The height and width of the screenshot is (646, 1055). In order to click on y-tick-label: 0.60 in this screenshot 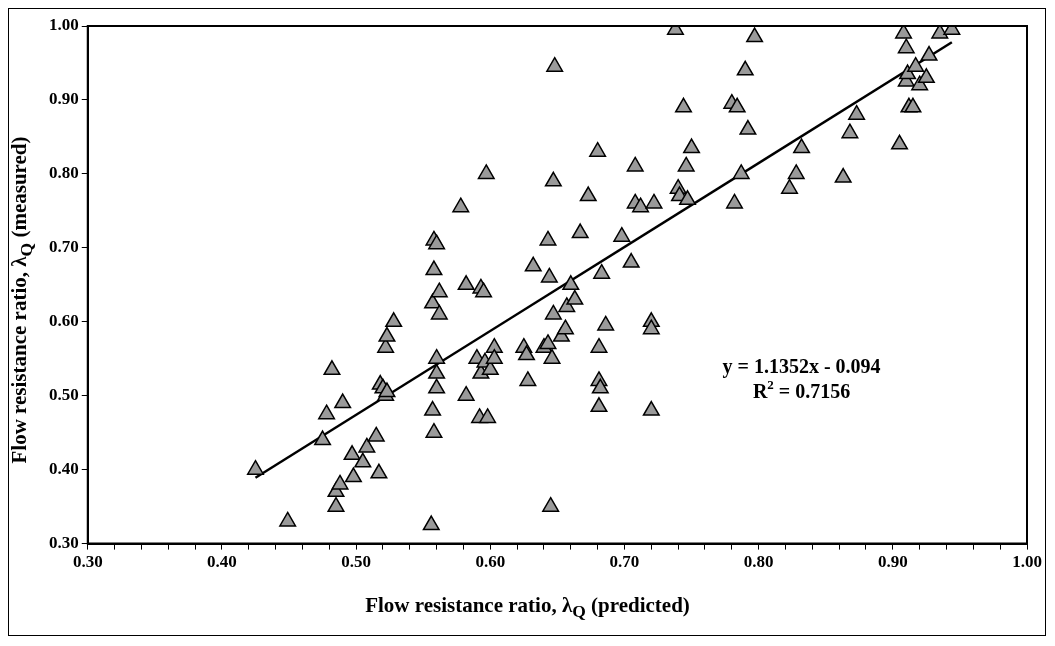, I will do `click(64, 321)`.